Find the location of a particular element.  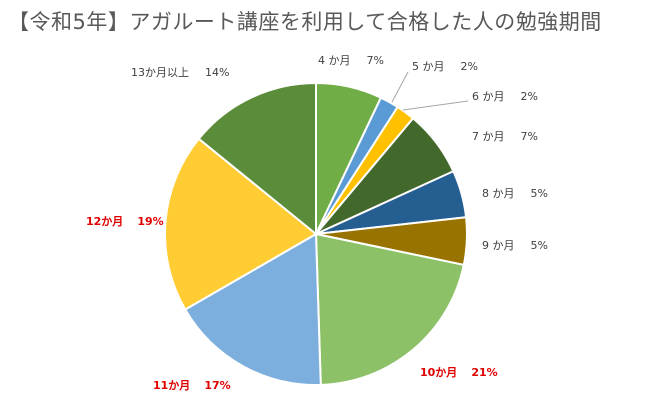

slice-label-6か月: 6 か月 2% is located at coordinates (505, 96).